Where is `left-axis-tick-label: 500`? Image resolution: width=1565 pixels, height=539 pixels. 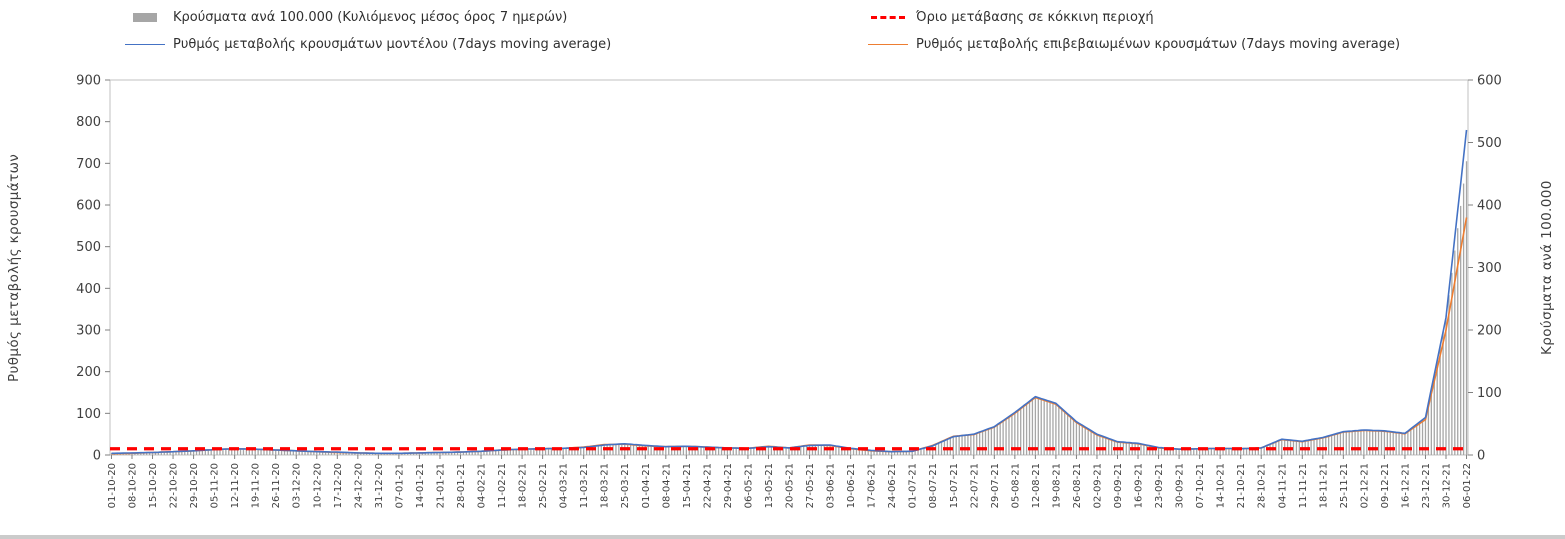 left-axis-tick-label: 500 is located at coordinates (88, 247).